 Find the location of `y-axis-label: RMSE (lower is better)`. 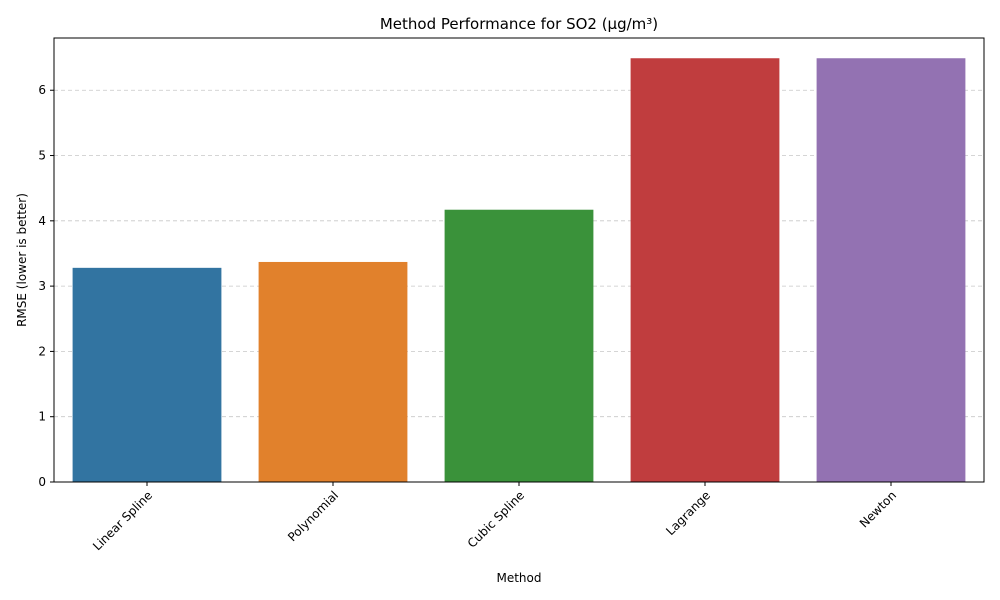

y-axis-label: RMSE (lower is better) is located at coordinates (22, 260).